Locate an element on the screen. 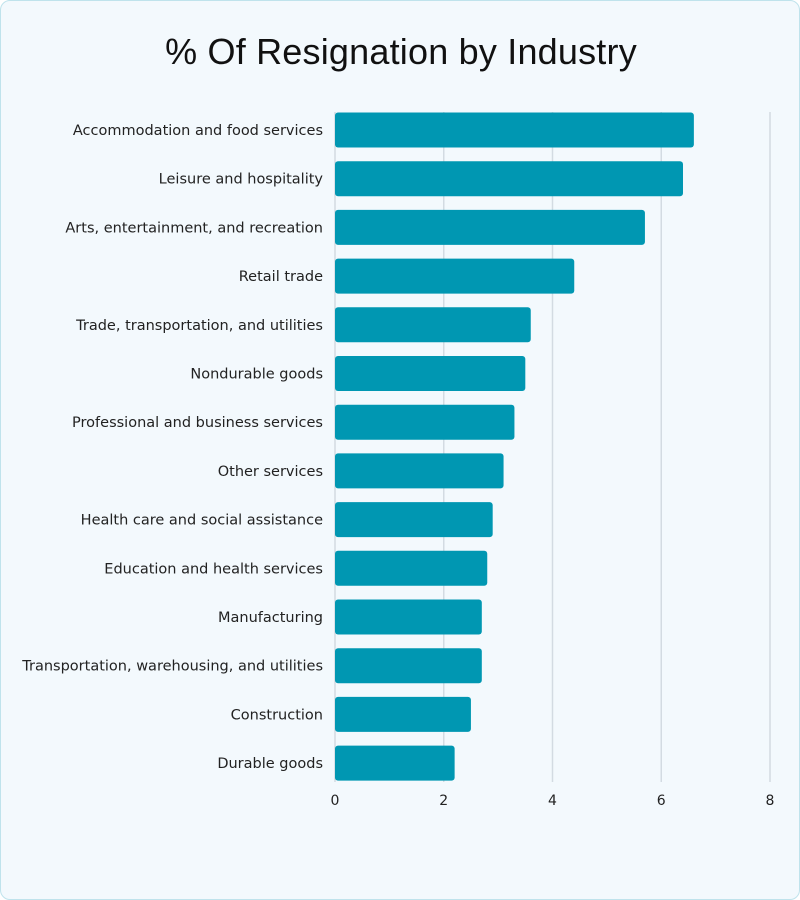  x-tick-label: 0 is located at coordinates (335, 801).